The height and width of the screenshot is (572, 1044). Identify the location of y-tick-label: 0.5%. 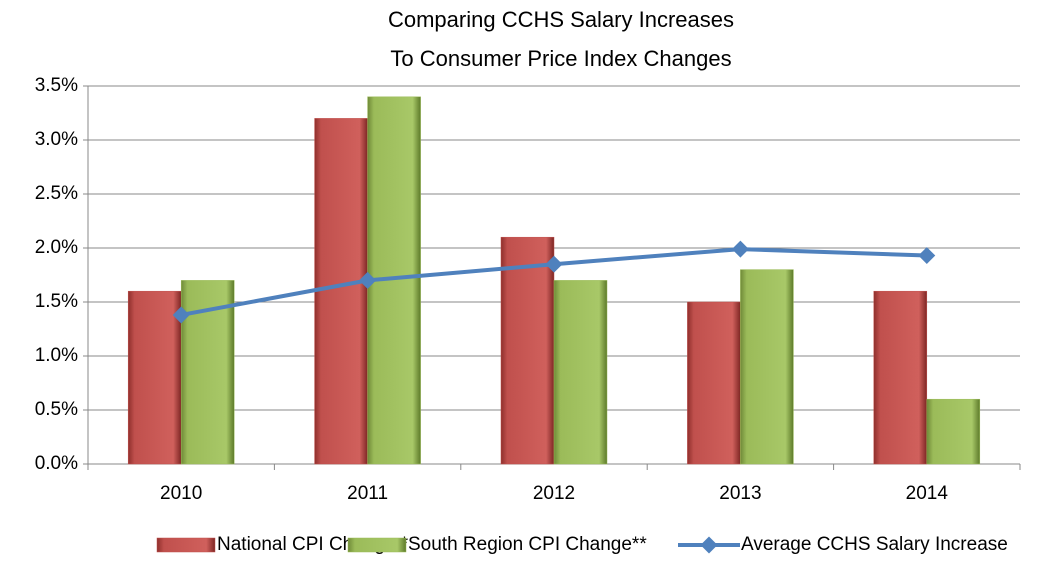
(56, 409).